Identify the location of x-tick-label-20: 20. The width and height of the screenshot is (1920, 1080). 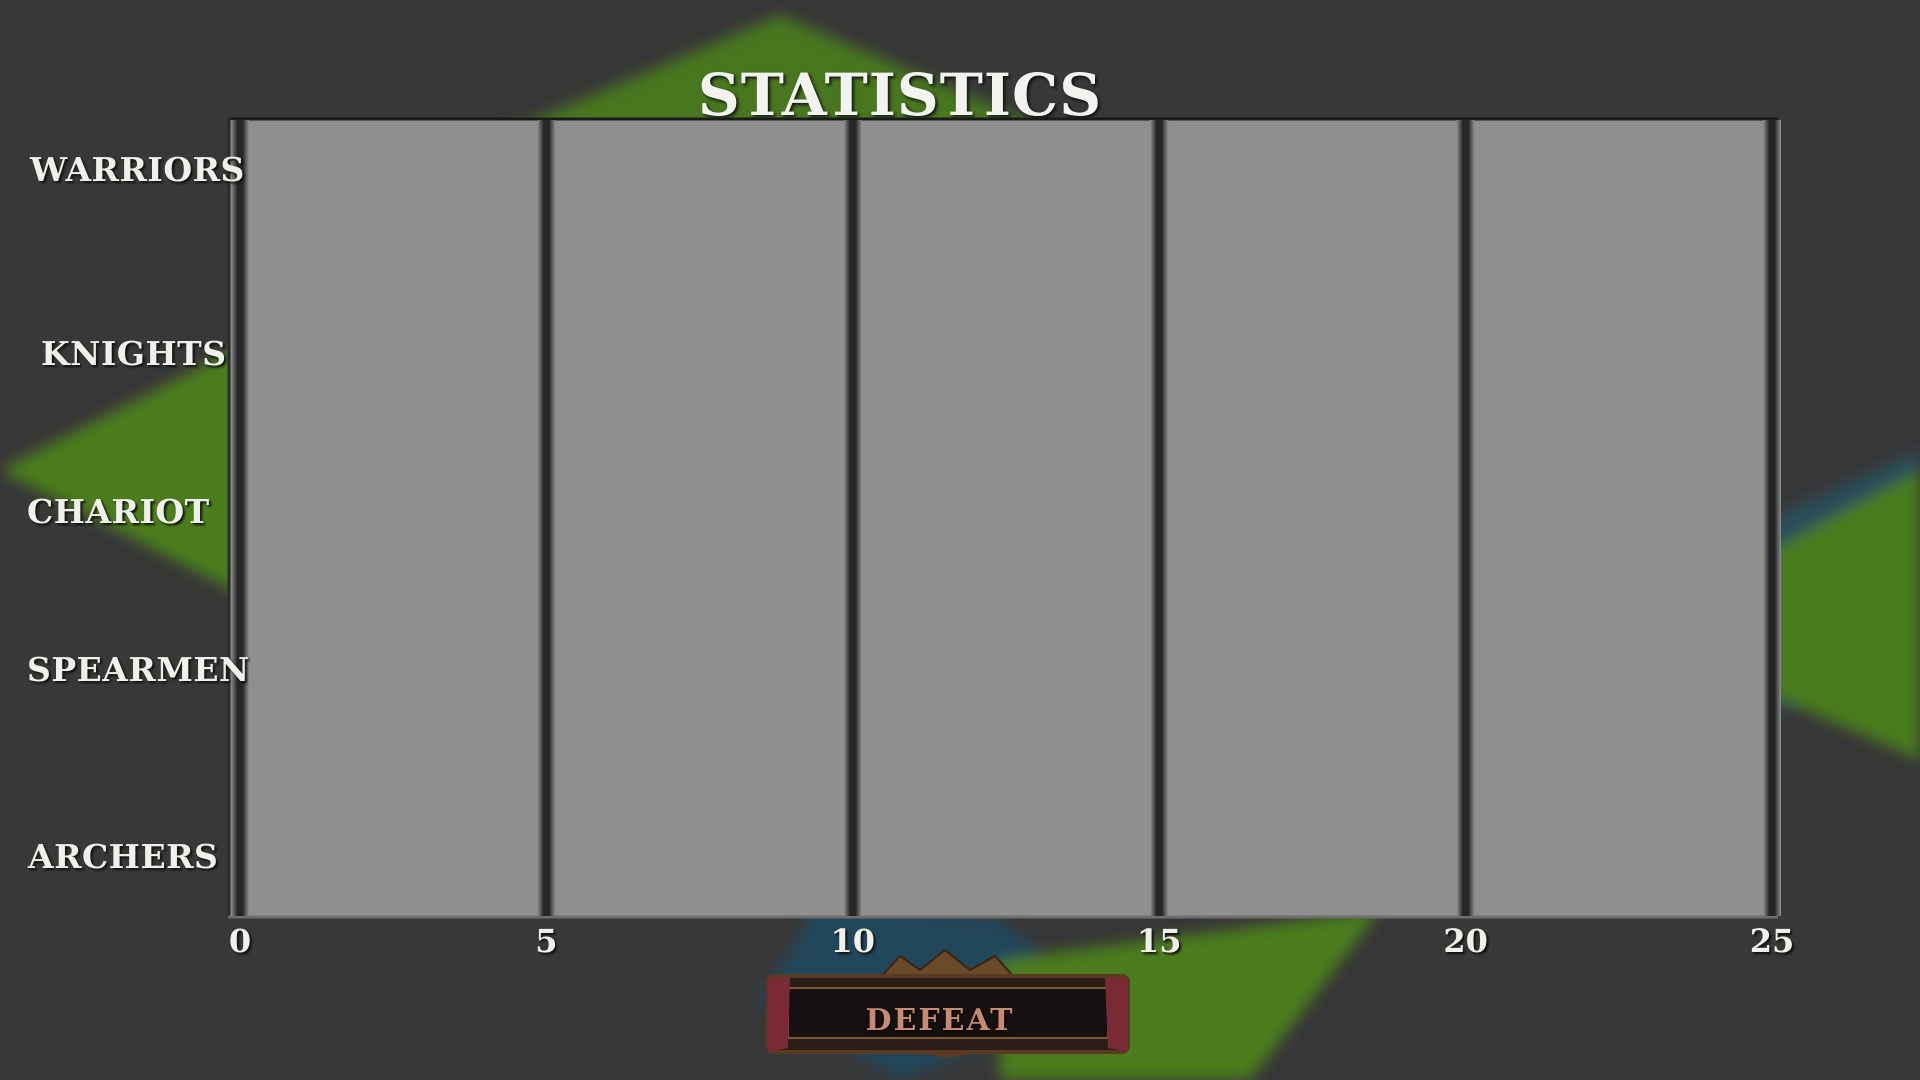
(1465, 941).